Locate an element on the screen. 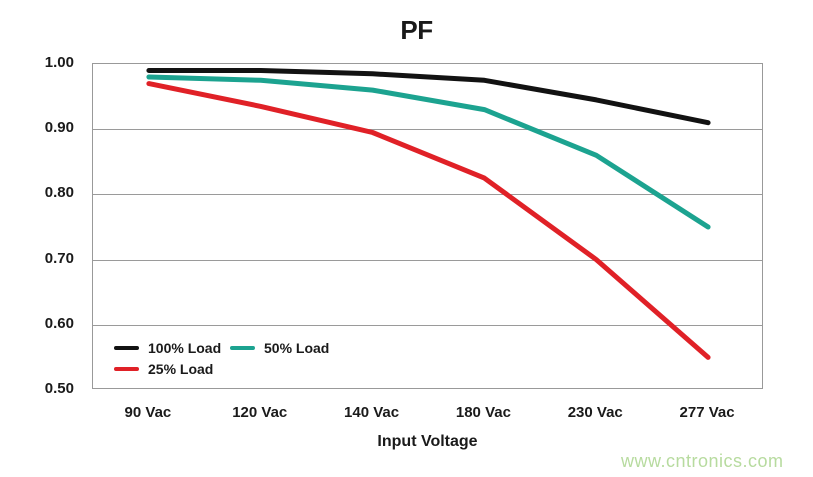 This screenshot has height=477, width=813. legend-marker-100-load is located at coordinates (126, 347).